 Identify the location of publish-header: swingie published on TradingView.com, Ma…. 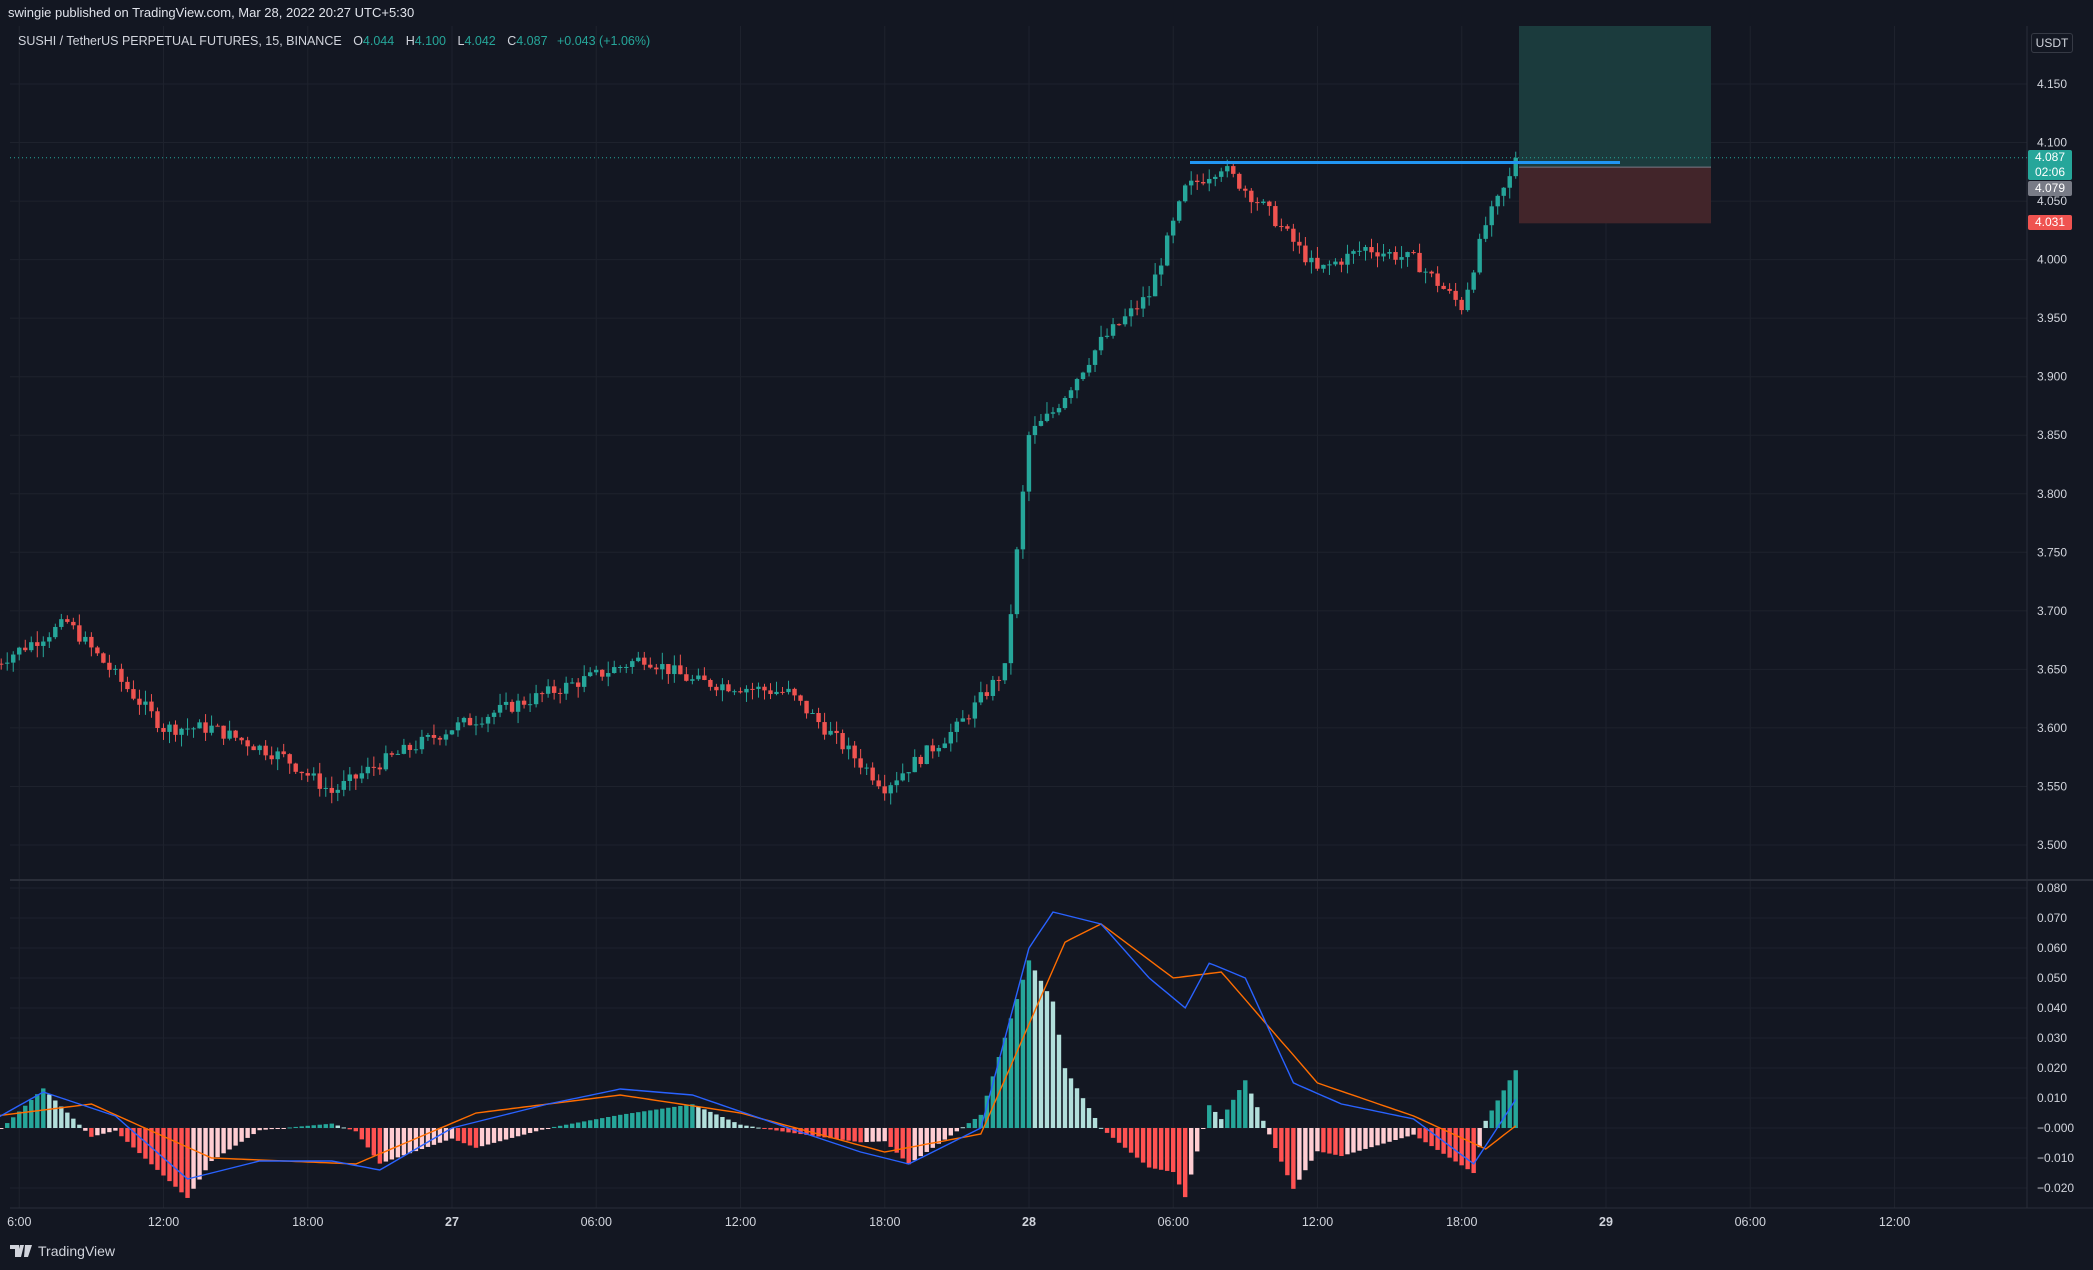
(1046, 13).